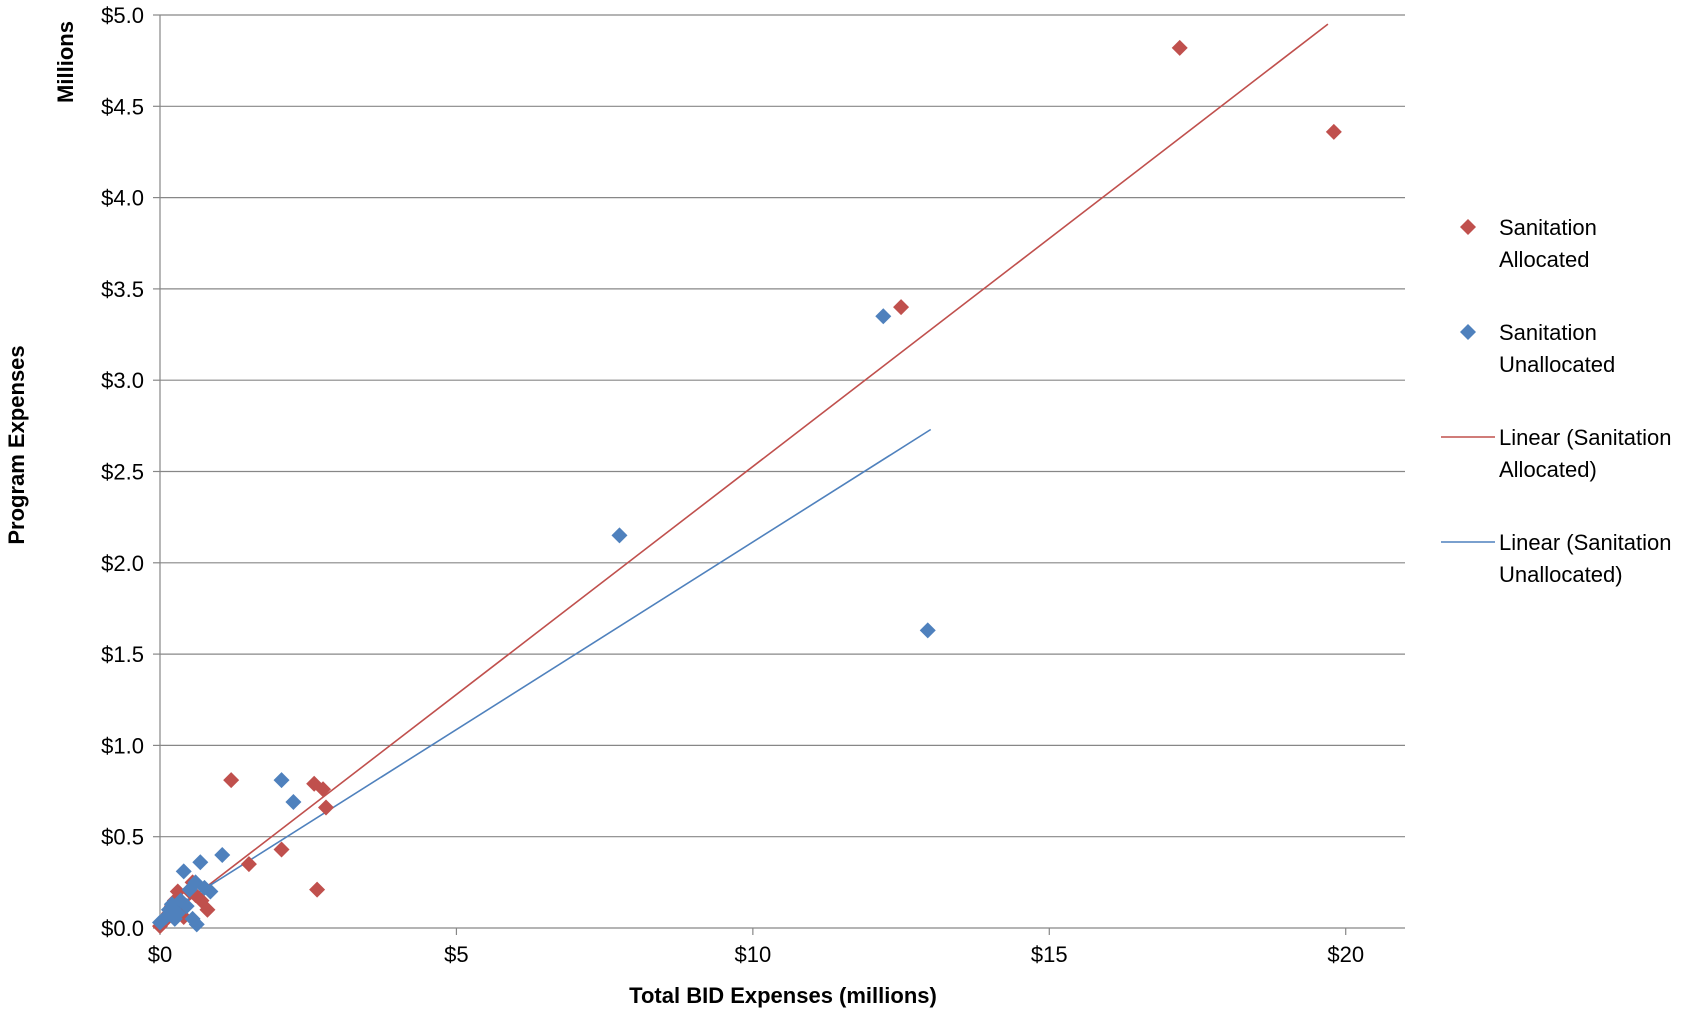 The width and height of the screenshot is (1705, 1016). I want to click on y-tick-label: $0.5, so click(122, 837).